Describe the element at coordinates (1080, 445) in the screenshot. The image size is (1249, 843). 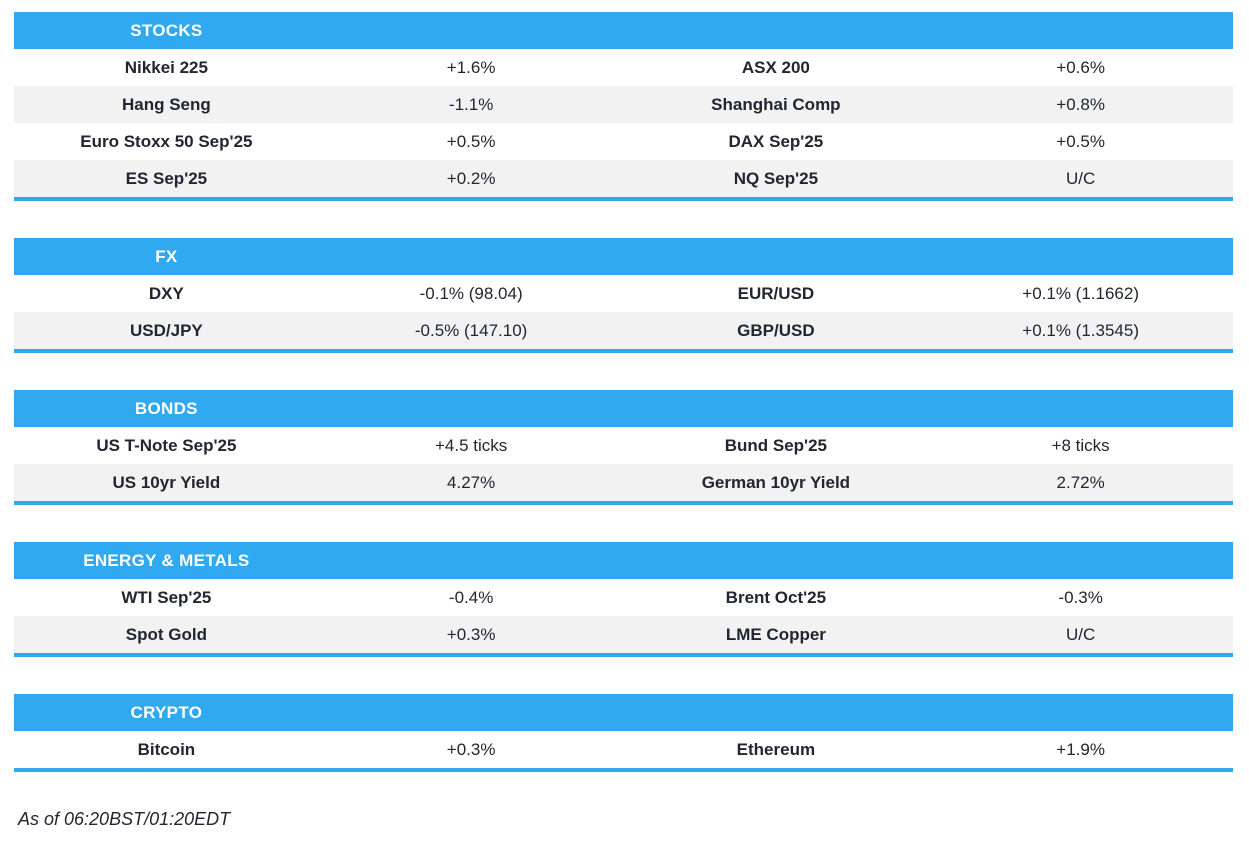
I see `instrument-change: +8 ticks` at that location.